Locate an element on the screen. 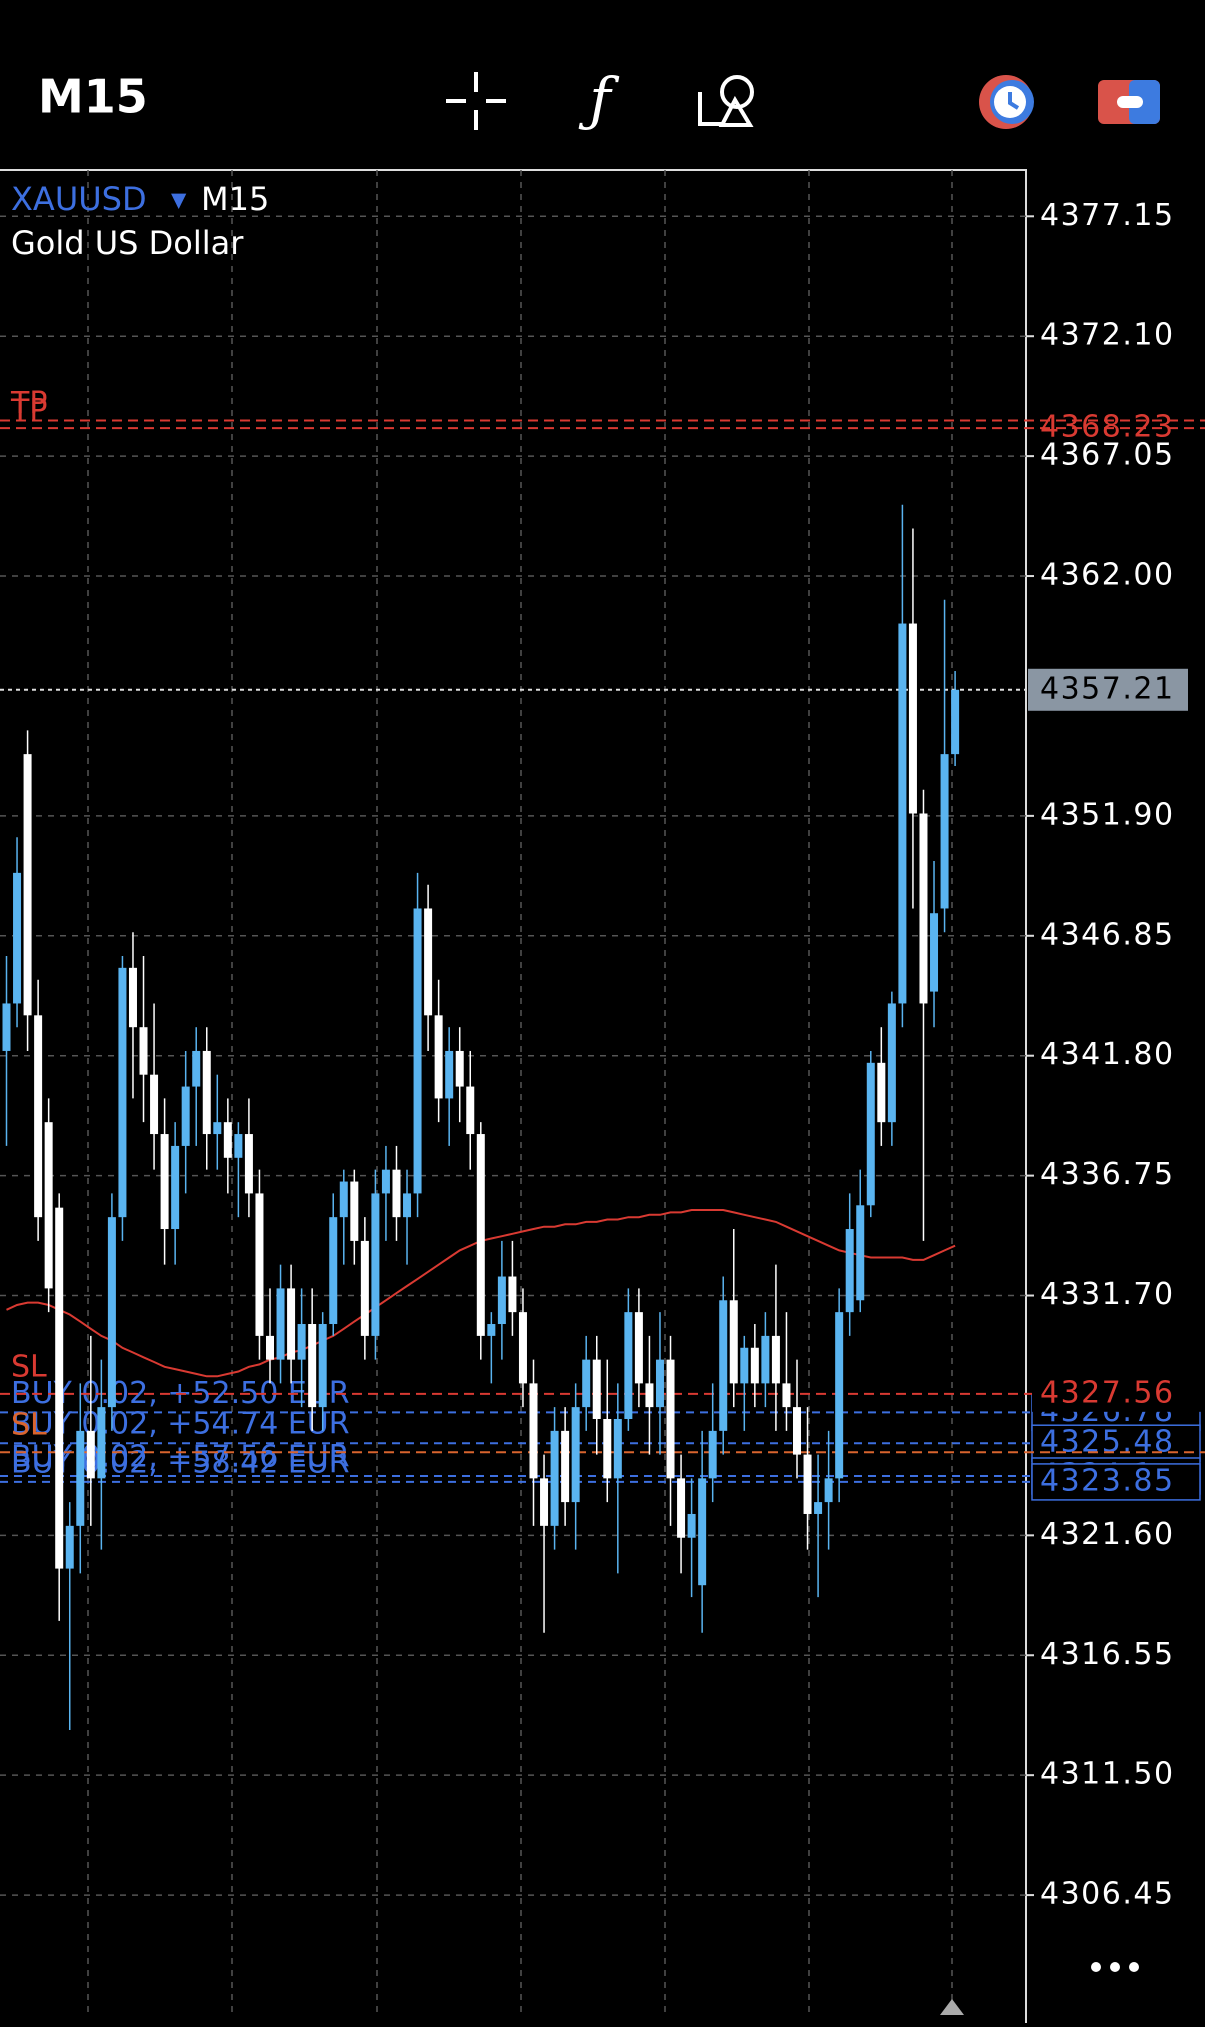  y-tick-label: 4341.80 is located at coordinates (1107, 1054).